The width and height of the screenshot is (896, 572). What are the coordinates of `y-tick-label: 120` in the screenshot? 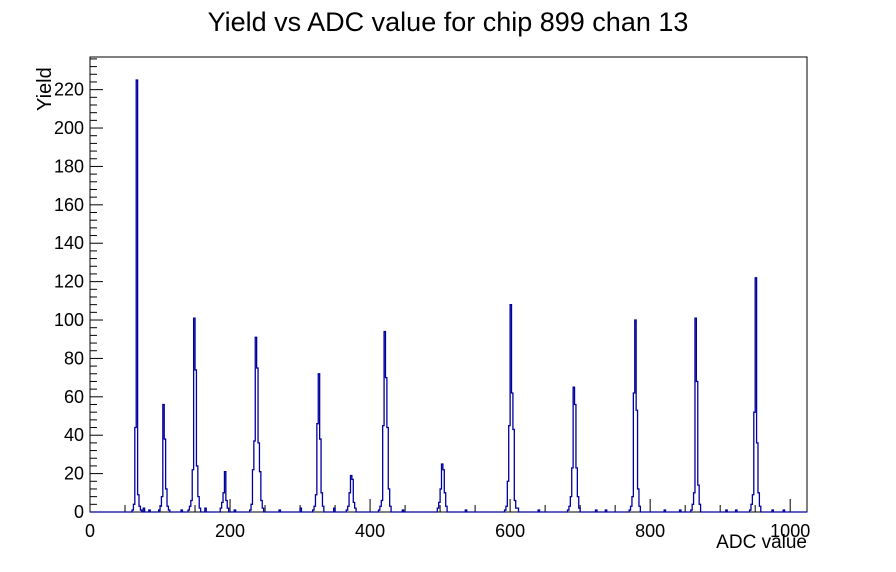 It's located at (69, 282).